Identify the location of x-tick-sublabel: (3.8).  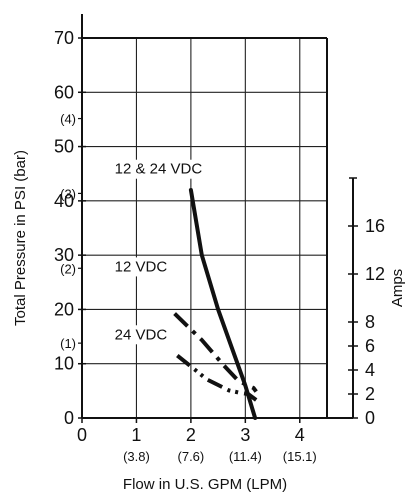
(136, 456).